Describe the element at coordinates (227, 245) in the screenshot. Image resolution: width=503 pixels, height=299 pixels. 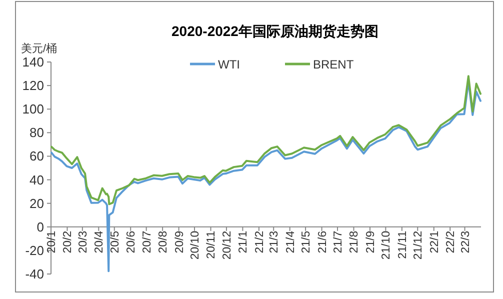
I see `x-tick-label: 20/12` at that location.